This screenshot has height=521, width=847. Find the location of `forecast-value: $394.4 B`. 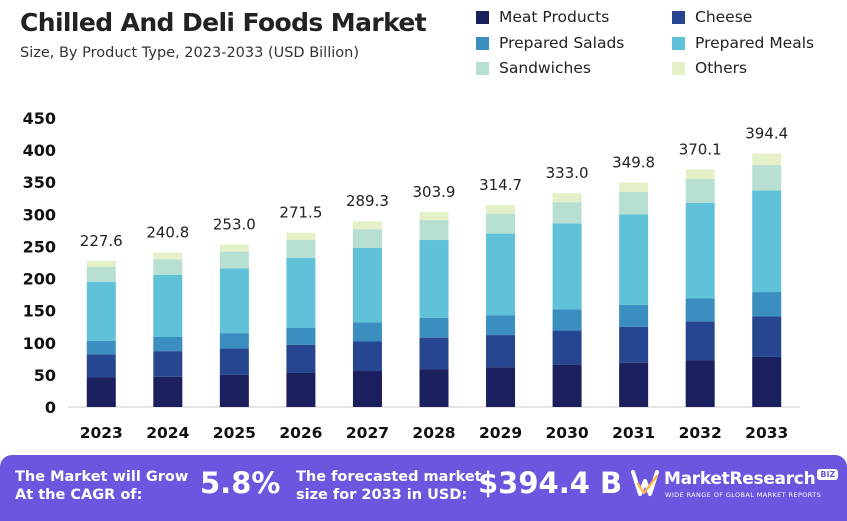

forecast-value: $394.4 B is located at coordinates (550, 483).